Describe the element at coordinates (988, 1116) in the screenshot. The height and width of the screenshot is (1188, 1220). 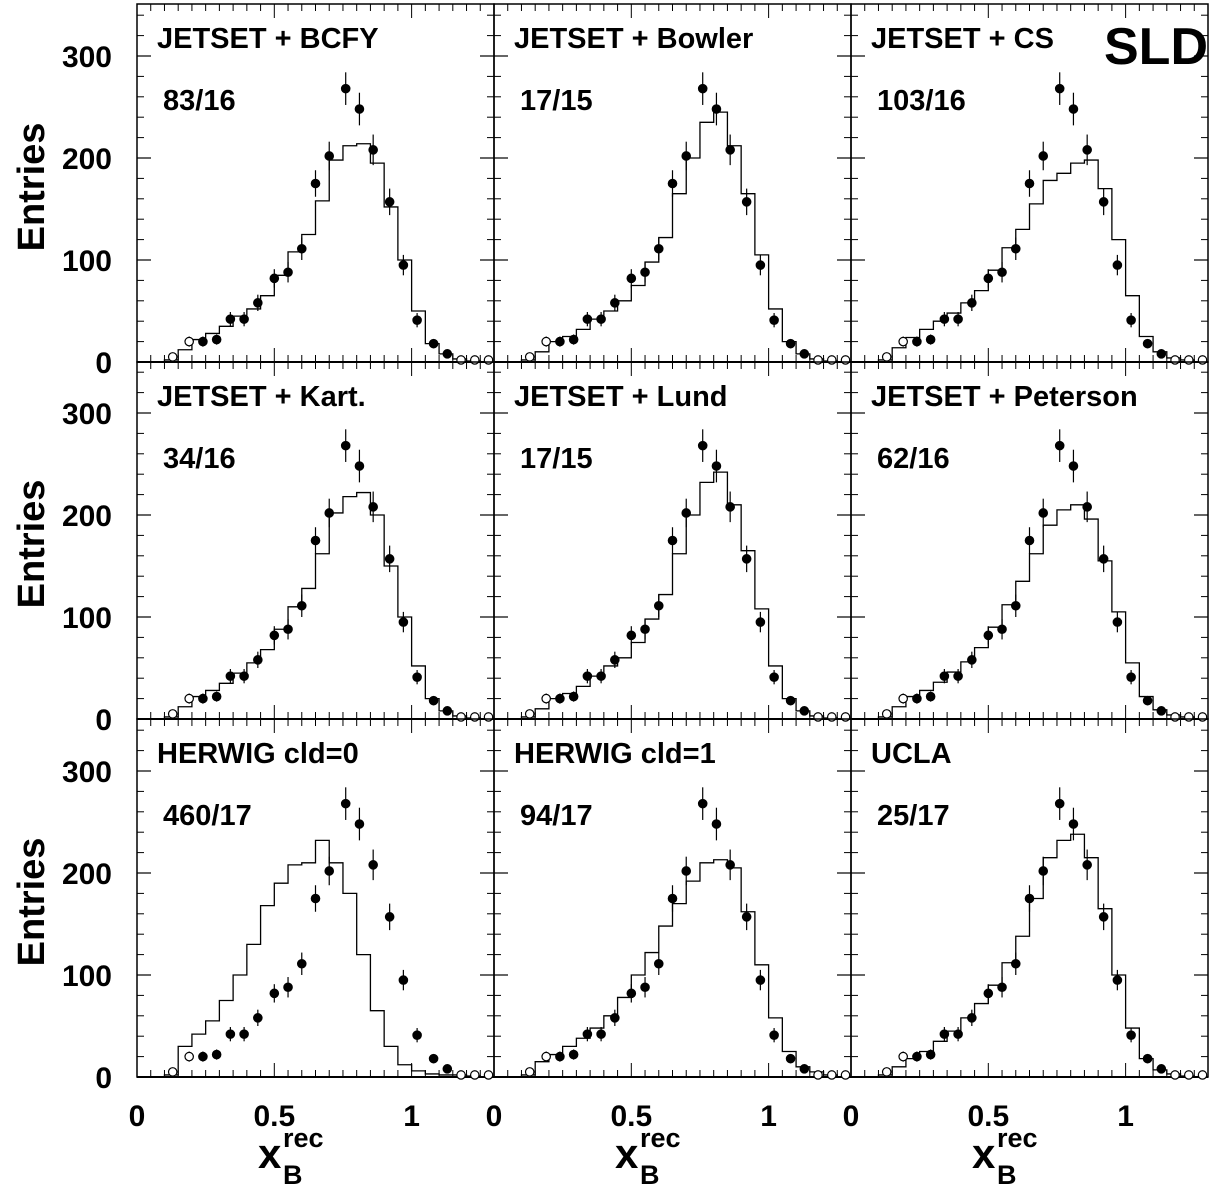
I see `x-tick-label: 0.5` at that location.